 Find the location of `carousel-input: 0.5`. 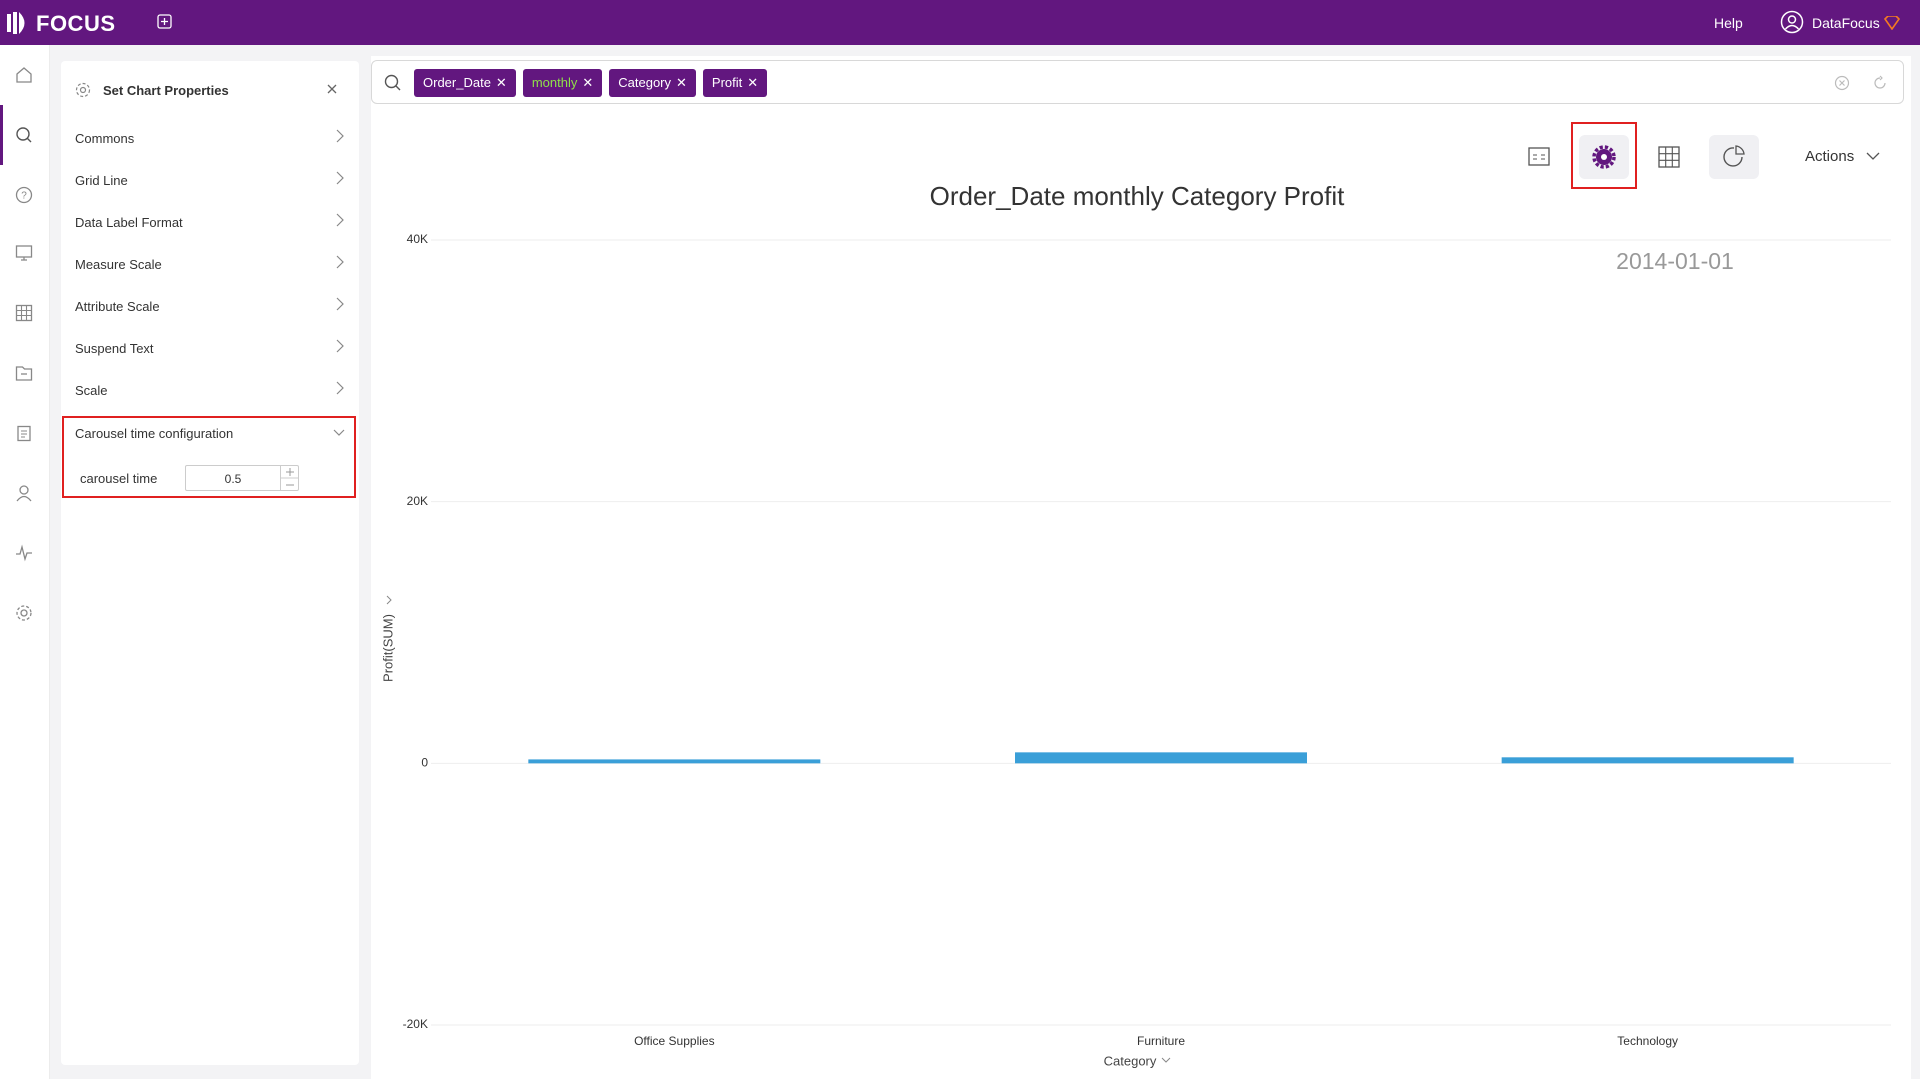

carousel-input: 0.5 is located at coordinates (242, 478).